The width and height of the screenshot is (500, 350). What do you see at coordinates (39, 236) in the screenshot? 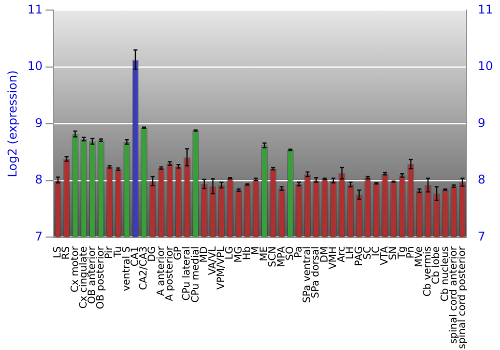
I see `y-tick-label: 7` at bounding box center [39, 236].